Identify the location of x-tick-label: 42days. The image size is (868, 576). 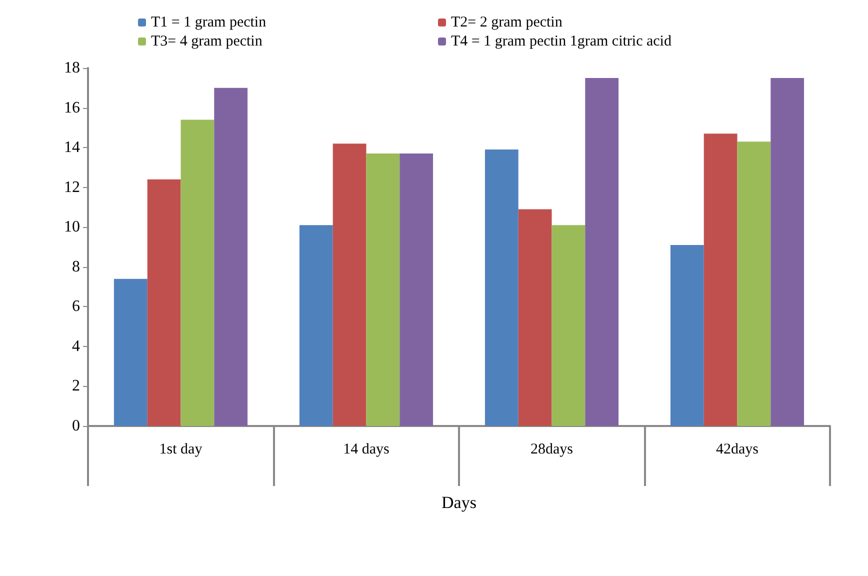
(737, 450).